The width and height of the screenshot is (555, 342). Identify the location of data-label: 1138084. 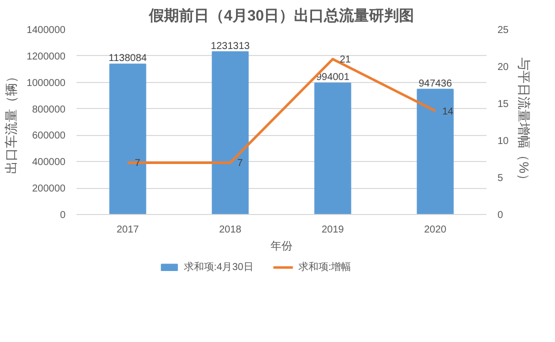
(128, 58).